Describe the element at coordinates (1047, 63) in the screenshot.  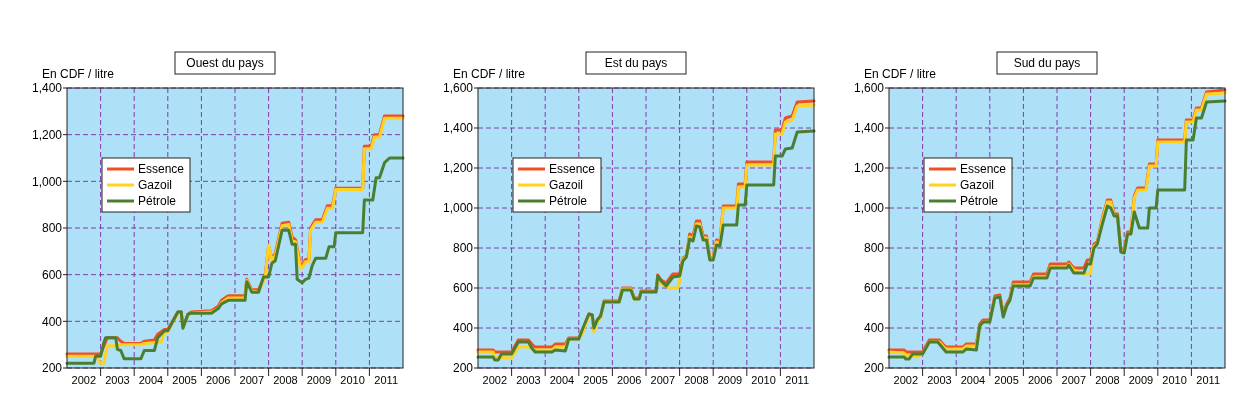
I see `chart-title: Sud du pays` at that location.